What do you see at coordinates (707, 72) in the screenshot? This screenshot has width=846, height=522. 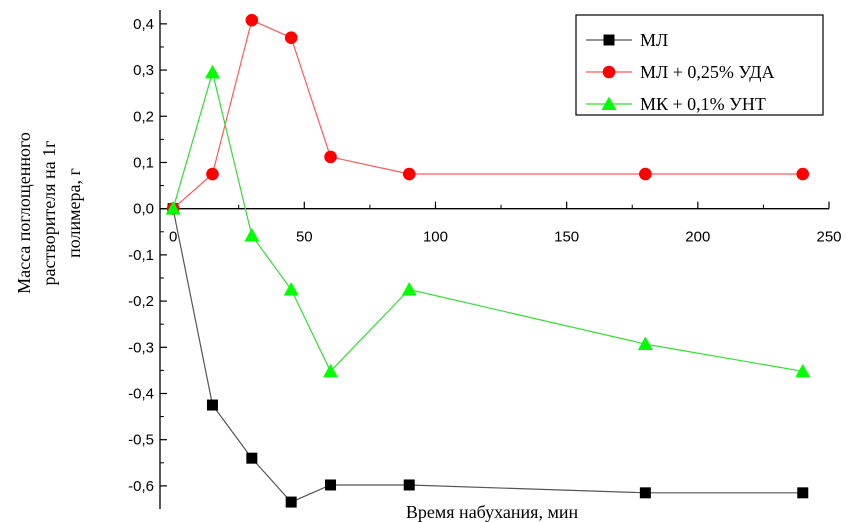 I see `legend-label: МЛ + 0,25% УДА` at bounding box center [707, 72].